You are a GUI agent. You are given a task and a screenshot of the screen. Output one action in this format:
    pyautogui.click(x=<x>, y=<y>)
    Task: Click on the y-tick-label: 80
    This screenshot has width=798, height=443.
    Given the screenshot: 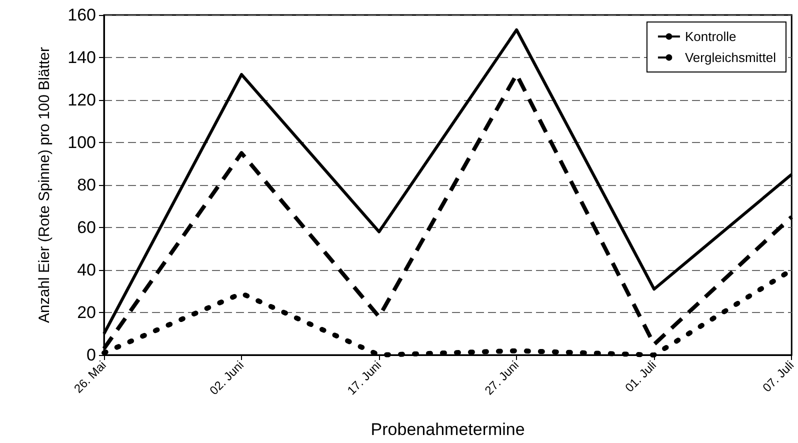 What is the action you would take?
    pyautogui.click(x=86, y=185)
    